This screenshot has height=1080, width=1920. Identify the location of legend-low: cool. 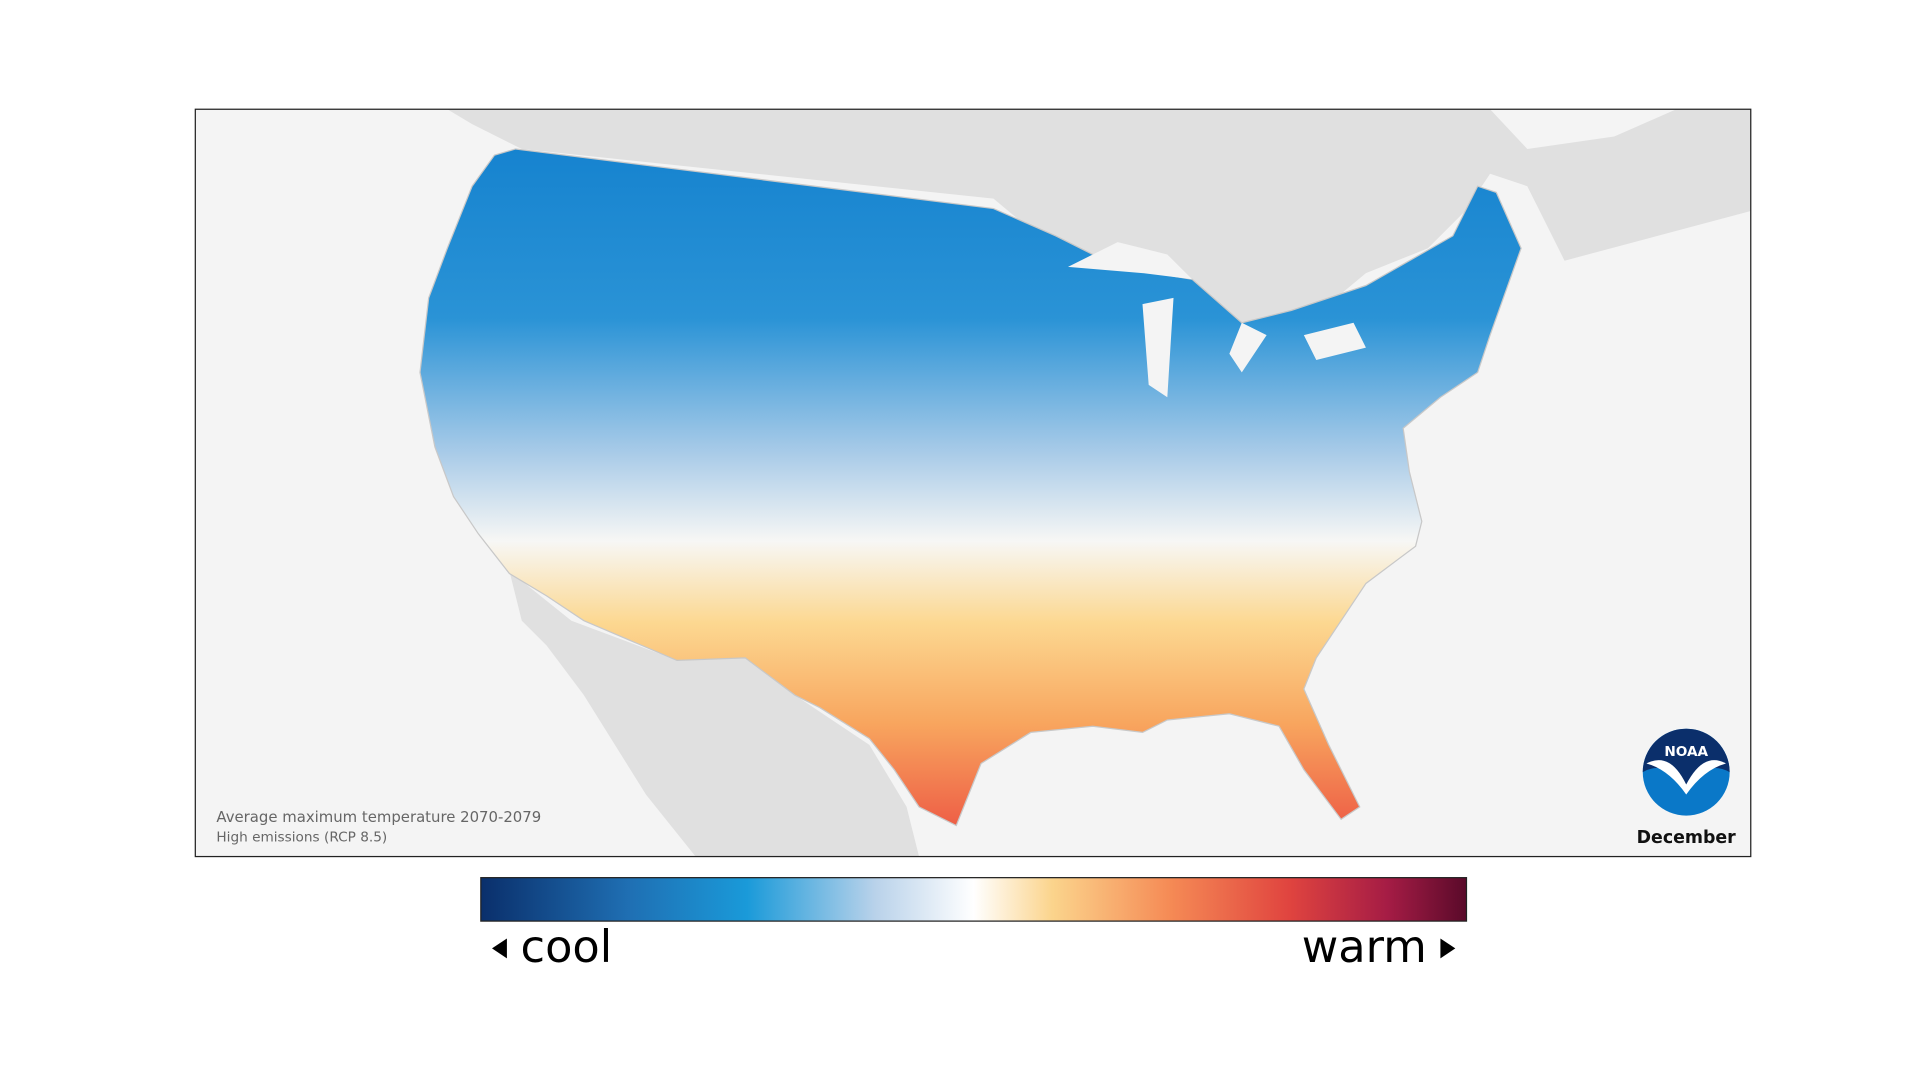
(567, 947).